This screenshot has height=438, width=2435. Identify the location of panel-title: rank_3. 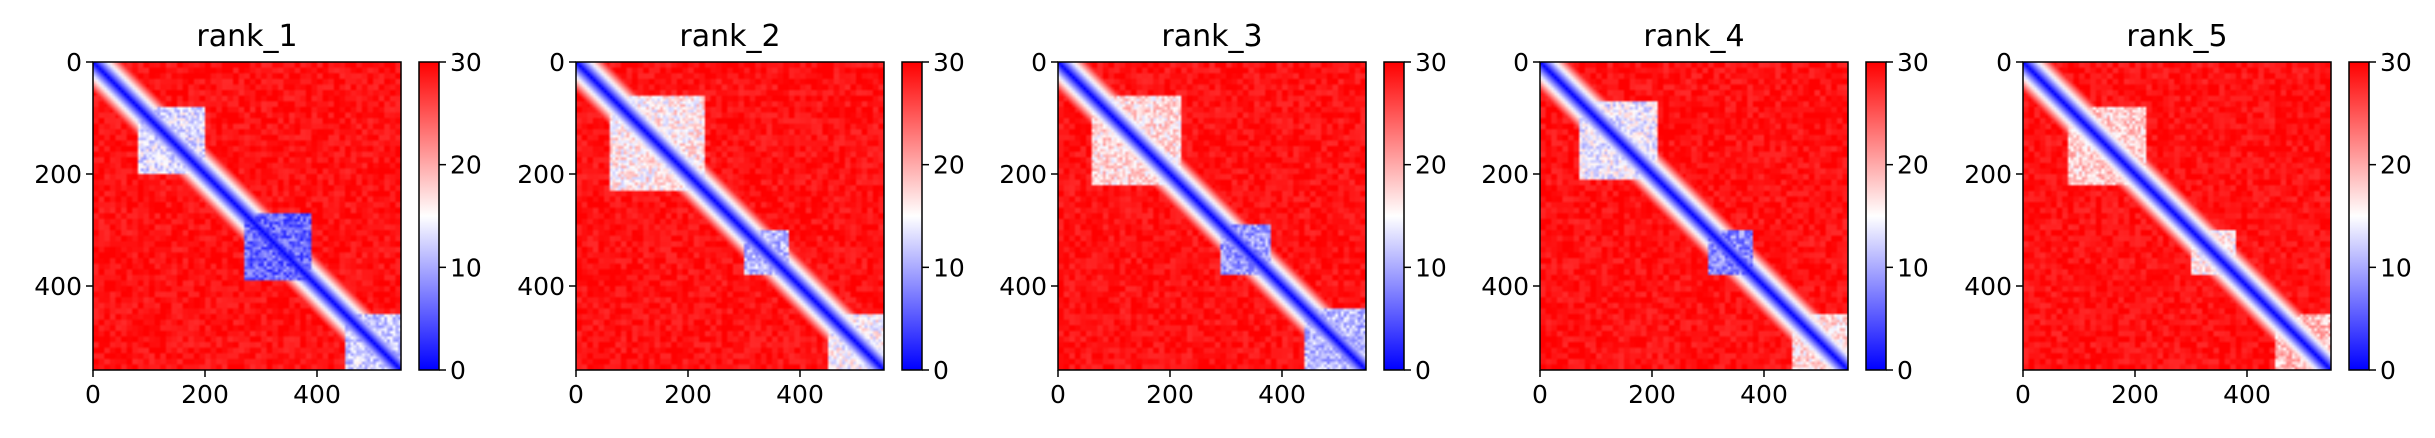
(1211, 36).